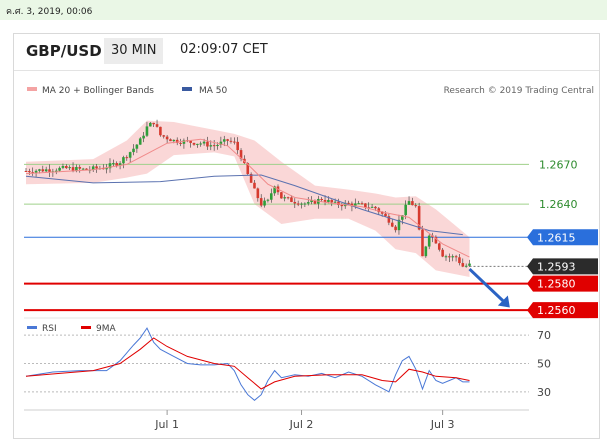 Image resolution: width=607 pixels, height=444 pixels. I want to click on forecast-arrow-head, so click(503, 301).